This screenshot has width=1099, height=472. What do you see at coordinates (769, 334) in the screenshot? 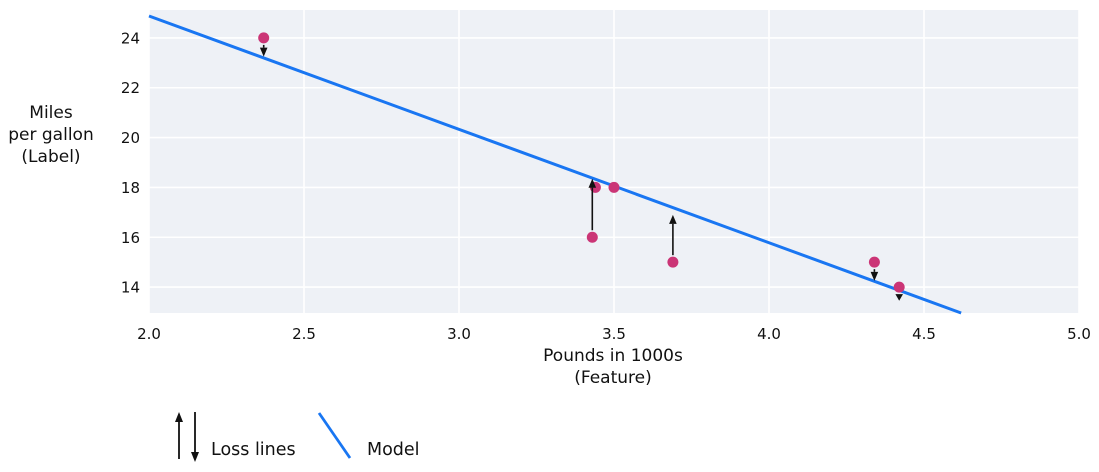
I see `x-tick-label: 4.0` at bounding box center [769, 334].